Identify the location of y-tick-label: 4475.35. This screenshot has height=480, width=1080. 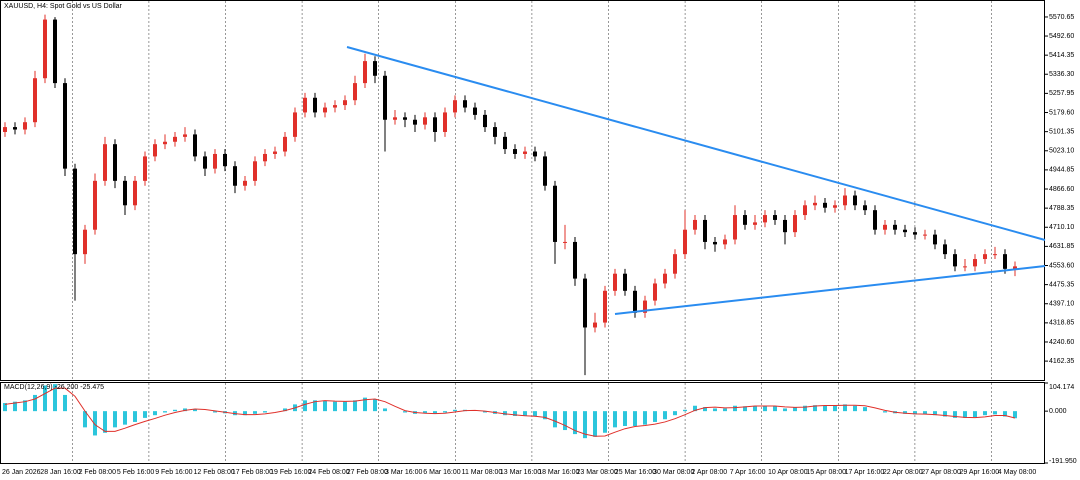
(1061, 284).